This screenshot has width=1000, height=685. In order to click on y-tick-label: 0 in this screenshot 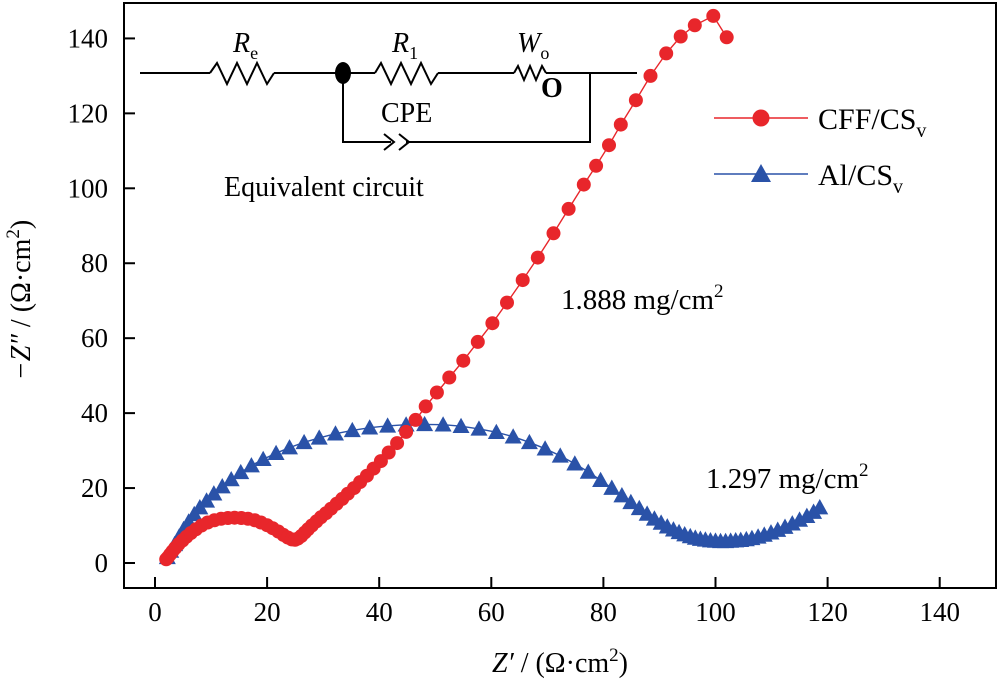, I will do `click(102, 563)`.